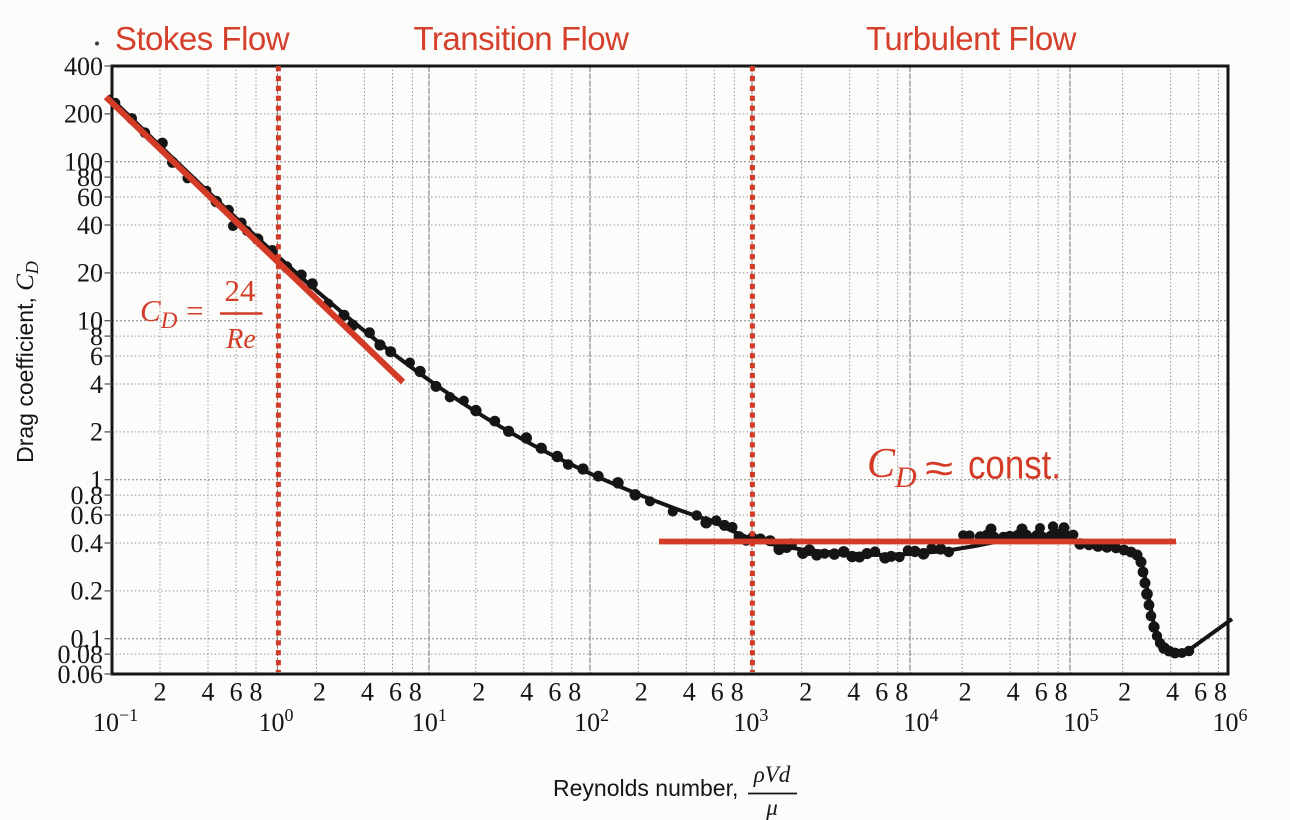 Image resolution: width=1290 pixels, height=820 pixels. Describe the element at coordinates (87, 543) in the screenshot. I see `svg-text: 0.4` at that location.